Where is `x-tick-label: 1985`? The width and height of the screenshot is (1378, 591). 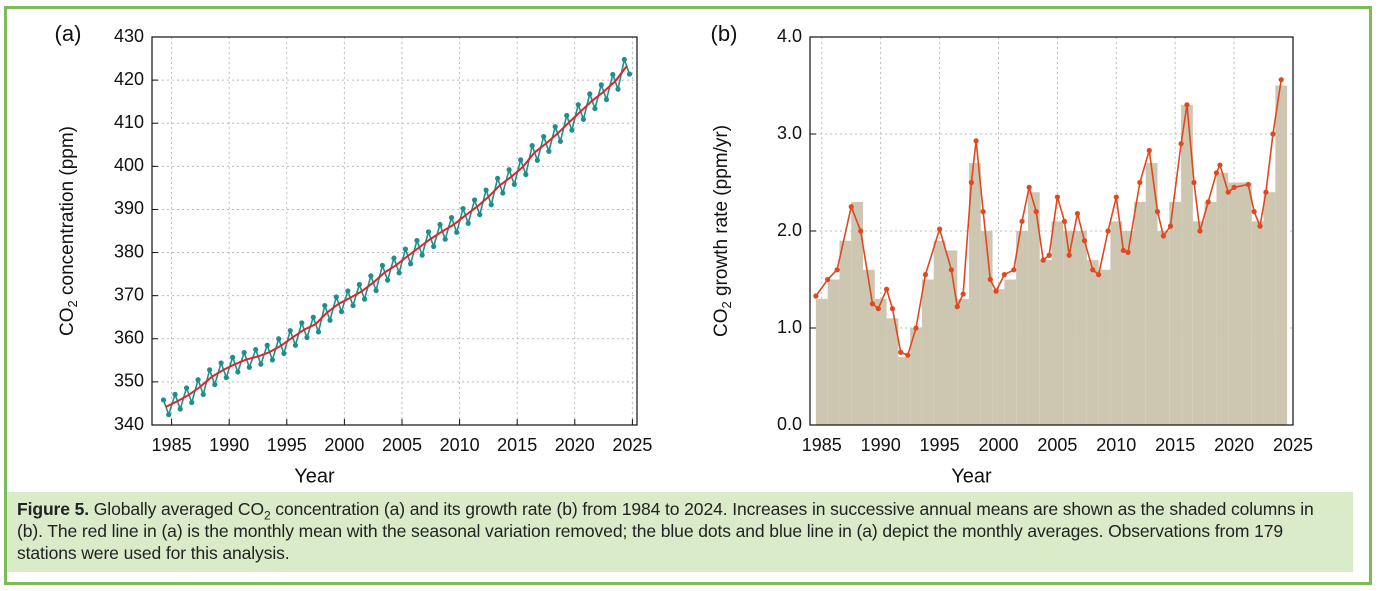
x-tick-label: 1985 is located at coordinates (172, 445).